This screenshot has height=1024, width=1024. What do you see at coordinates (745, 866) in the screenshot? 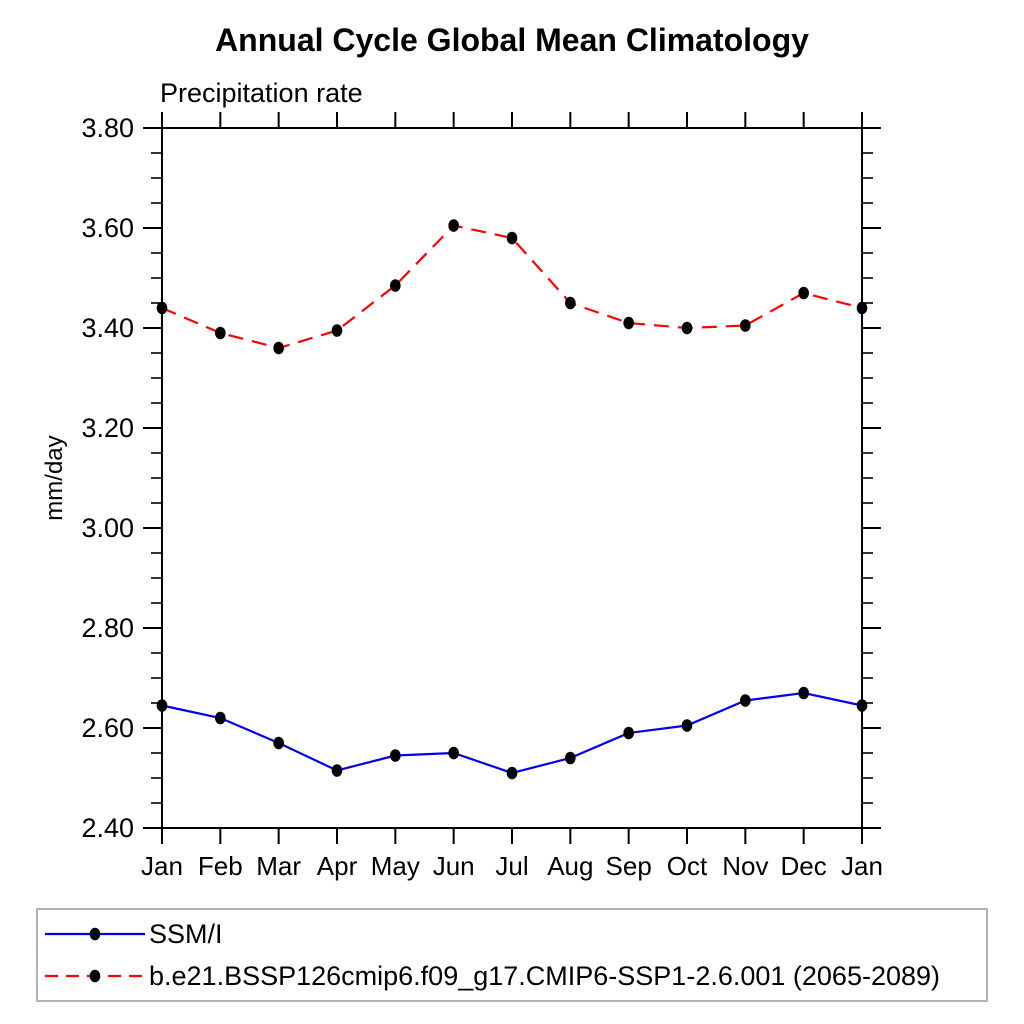
I see `x-tick-label: Nov` at bounding box center [745, 866].